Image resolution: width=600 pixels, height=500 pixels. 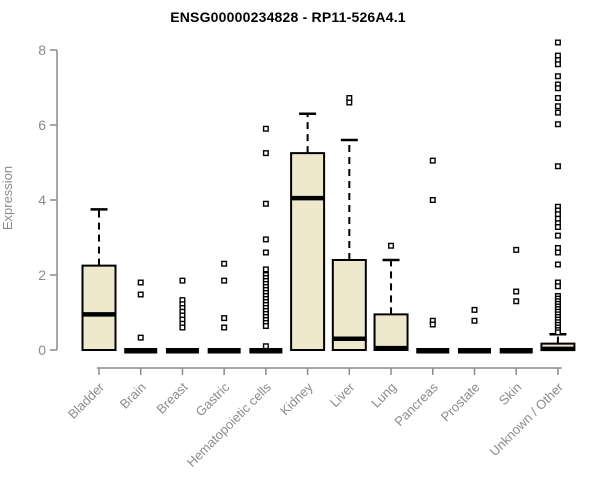 What do you see at coordinates (526, 419) in the screenshot?
I see `x-tick-label-unknown-other: Unknown / Other` at bounding box center [526, 419].